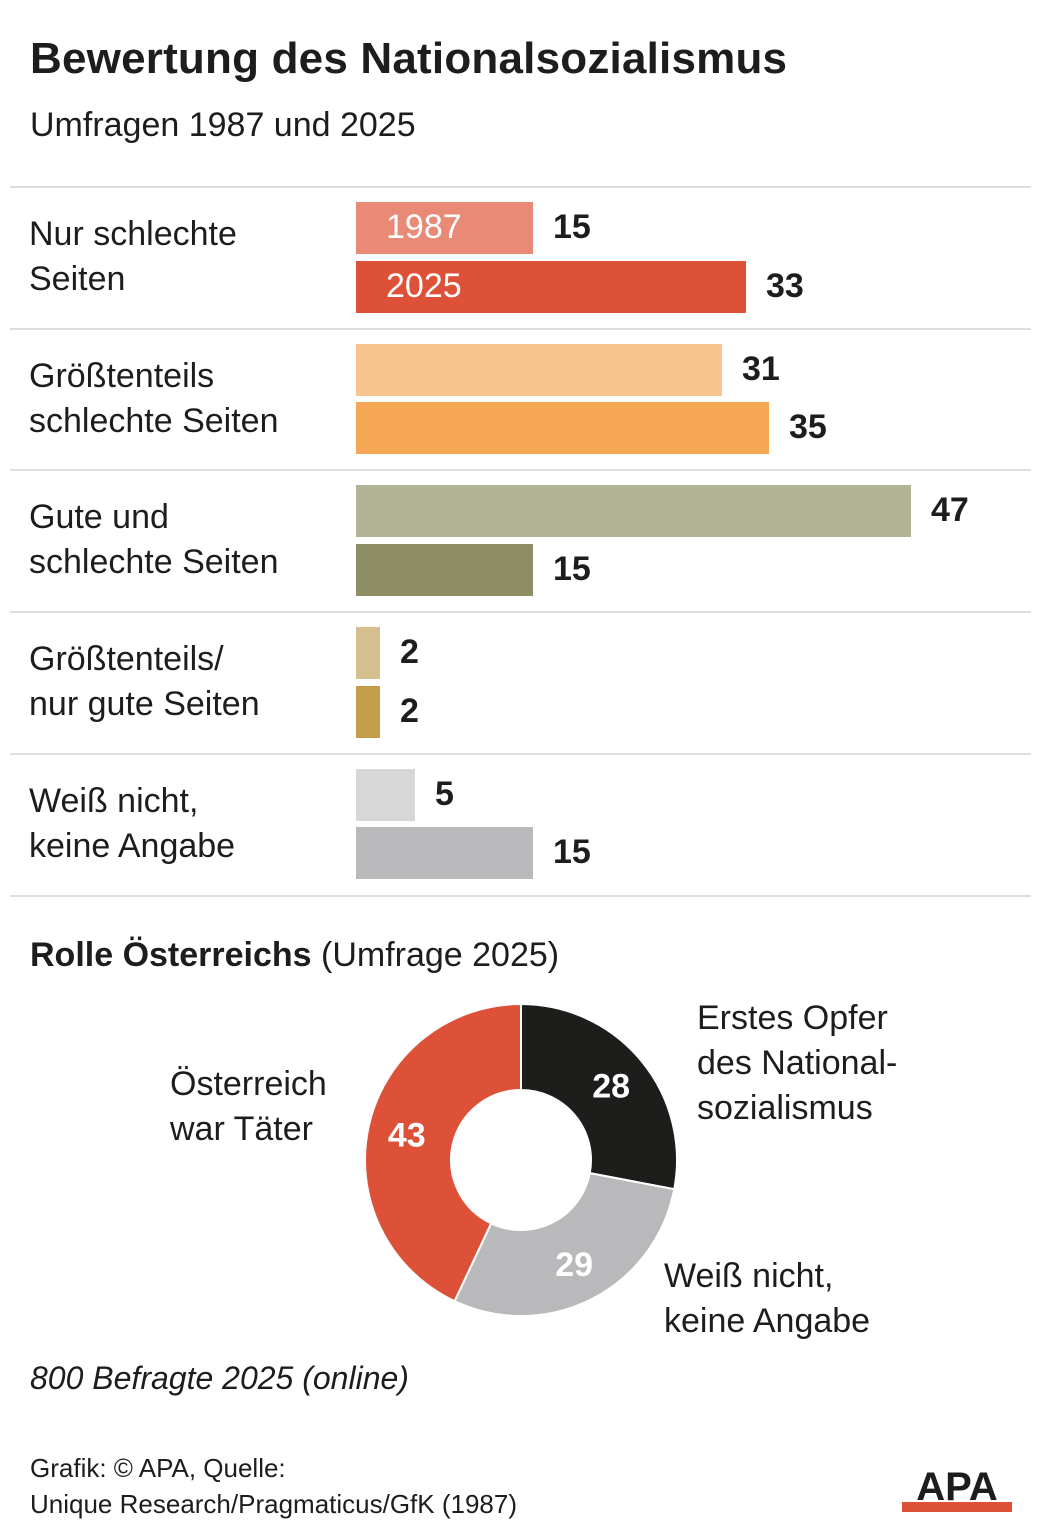 This screenshot has height=1536, width=1041. What do you see at coordinates (957, 1507) in the screenshot?
I see `apa-logo-bar` at bounding box center [957, 1507].